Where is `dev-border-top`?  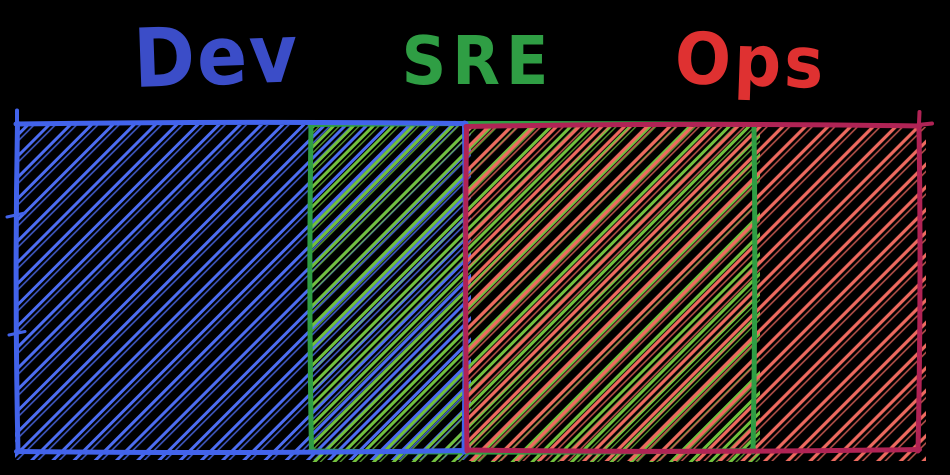
dev-border-top is located at coordinates (241, 123).